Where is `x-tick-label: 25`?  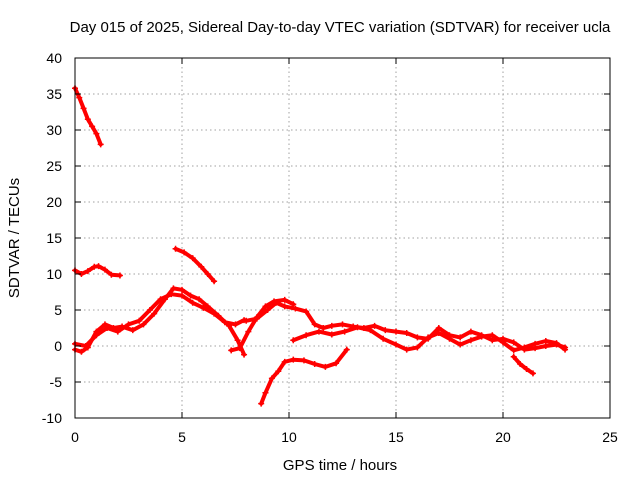
x-tick-label: 25 is located at coordinates (610, 437).